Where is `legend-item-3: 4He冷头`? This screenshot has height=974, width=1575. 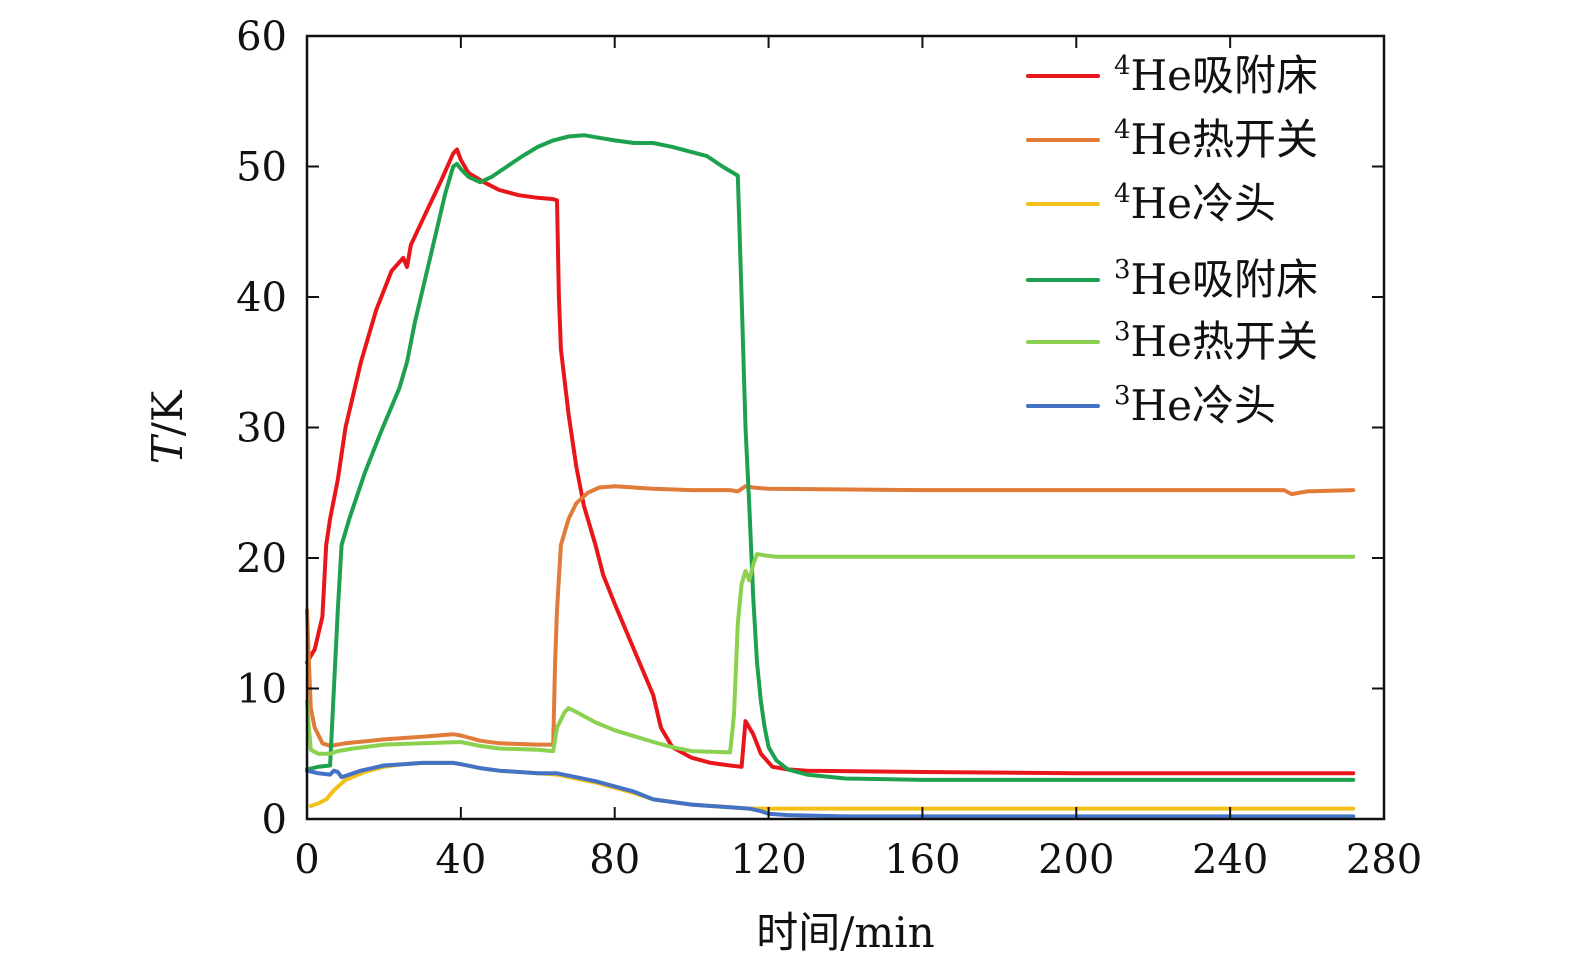
legend-item-3: 4He冷头 is located at coordinates (1151, 203).